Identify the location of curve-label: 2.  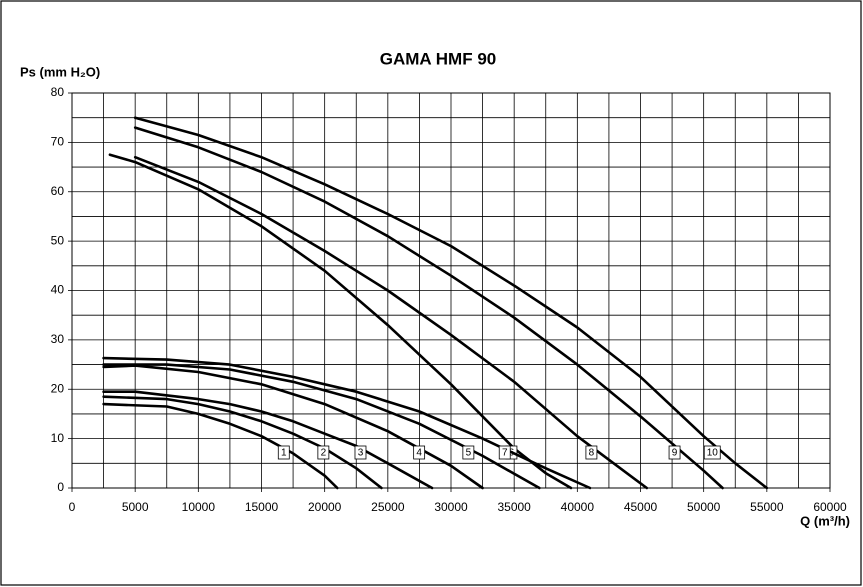
(324, 453).